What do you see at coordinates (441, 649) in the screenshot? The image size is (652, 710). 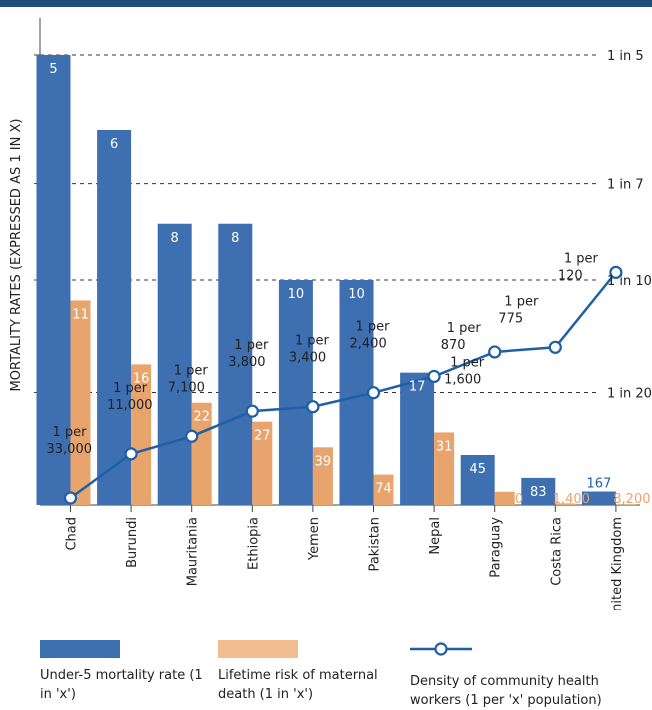 I see `legend-swatch-chw` at bounding box center [441, 649].